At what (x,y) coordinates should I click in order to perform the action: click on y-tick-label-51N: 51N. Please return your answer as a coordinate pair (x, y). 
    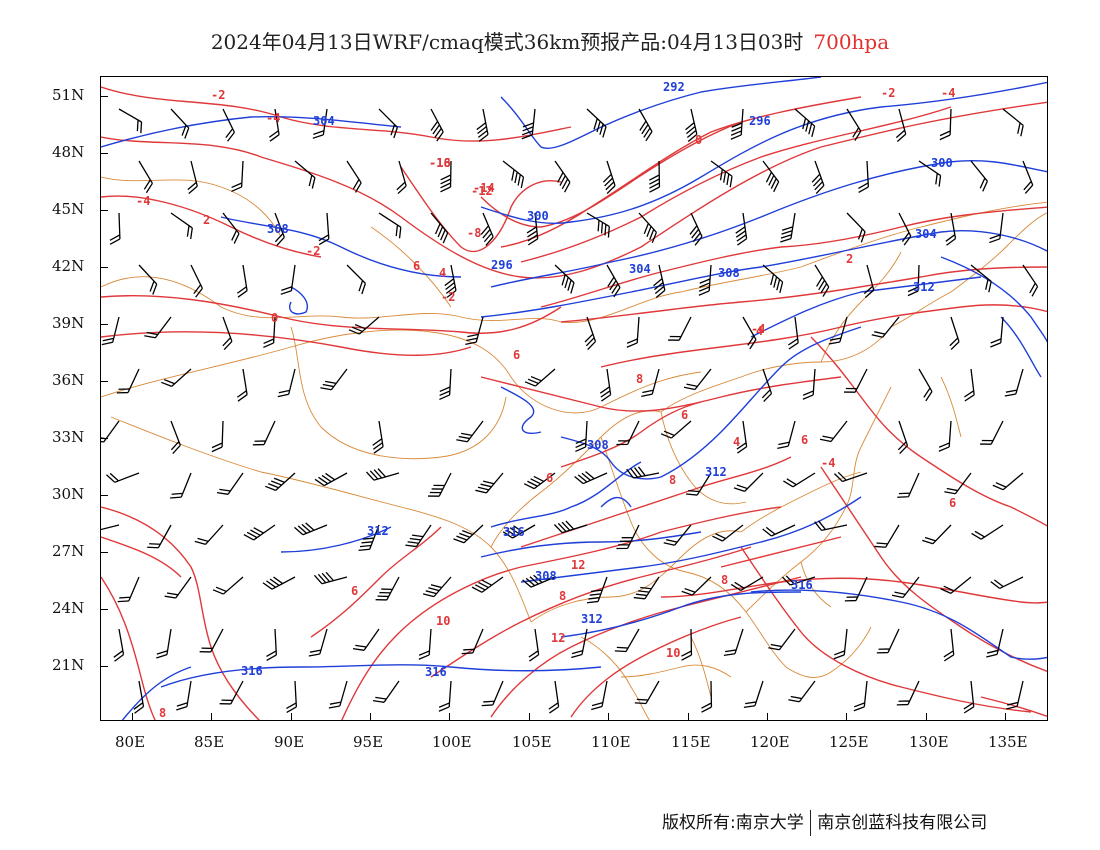
    Looking at the image, I should click on (68, 95).